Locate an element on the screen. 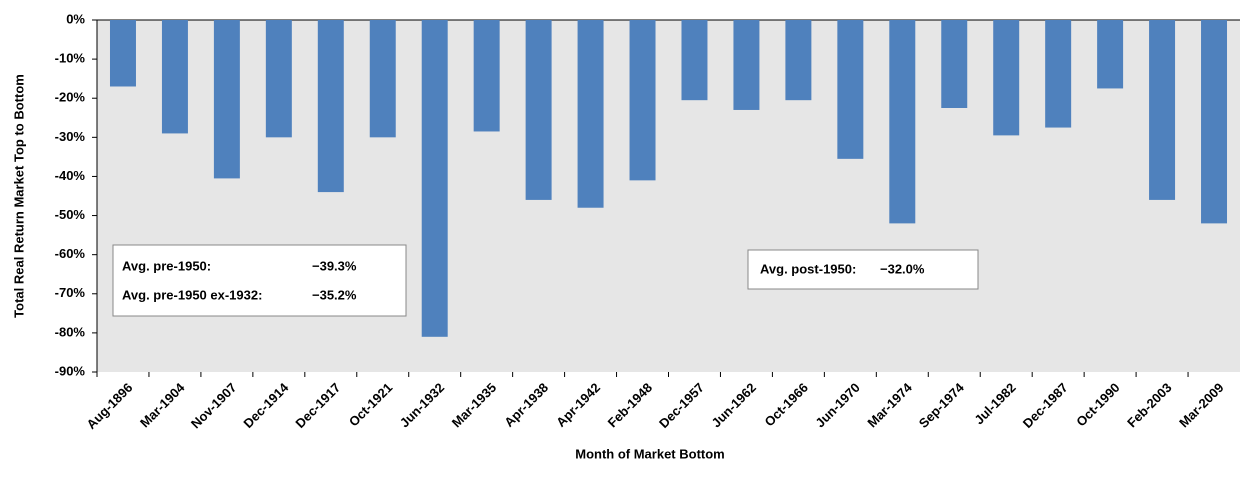 This screenshot has height=492, width=1250. x-tick-label: Oct-1966 is located at coordinates (785, 404).